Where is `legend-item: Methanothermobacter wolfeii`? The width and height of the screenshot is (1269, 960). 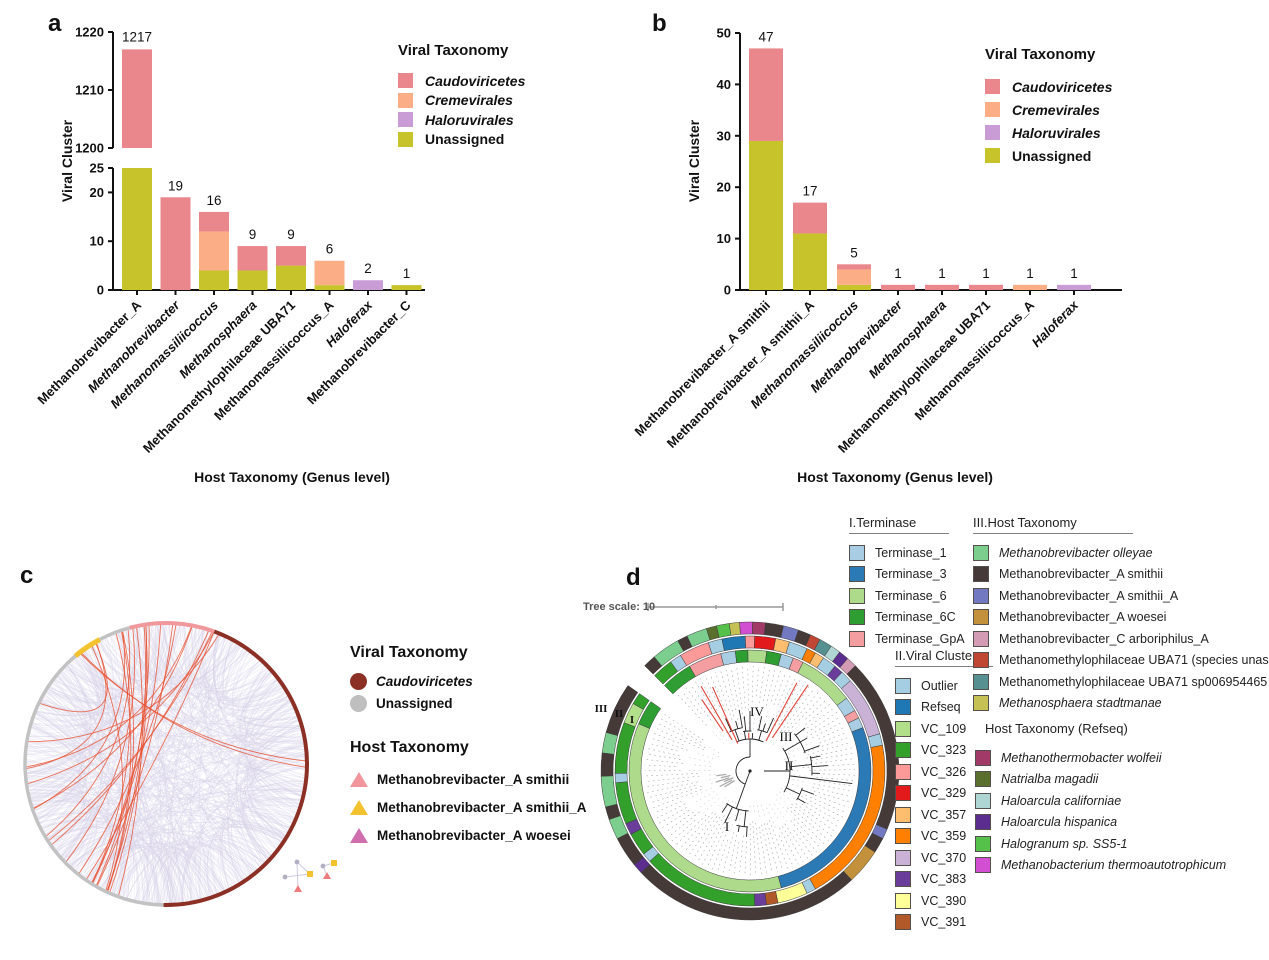
legend-item: Methanothermobacter wolfeii is located at coordinates (1100, 758).